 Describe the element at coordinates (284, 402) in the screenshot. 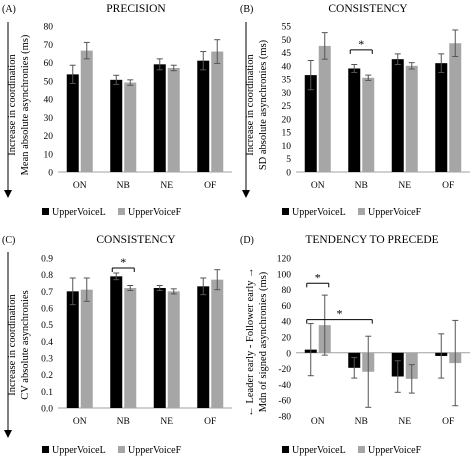

I see `y-tick-label: -60` at that location.